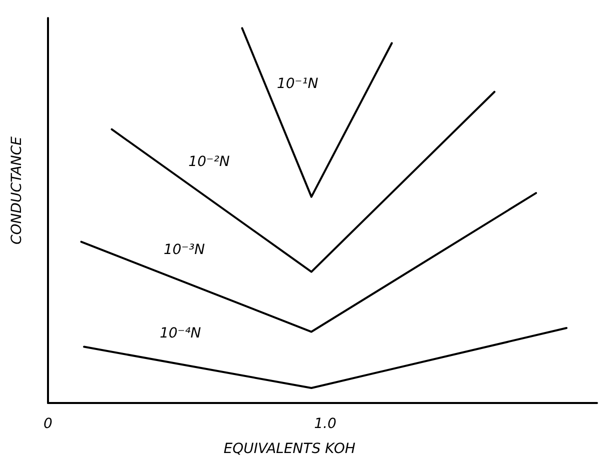 The image size is (599, 461). What do you see at coordinates (297, 84) in the screenshot?
I see `series-label: 10⁻¹N` at bounding box center [297, 84].